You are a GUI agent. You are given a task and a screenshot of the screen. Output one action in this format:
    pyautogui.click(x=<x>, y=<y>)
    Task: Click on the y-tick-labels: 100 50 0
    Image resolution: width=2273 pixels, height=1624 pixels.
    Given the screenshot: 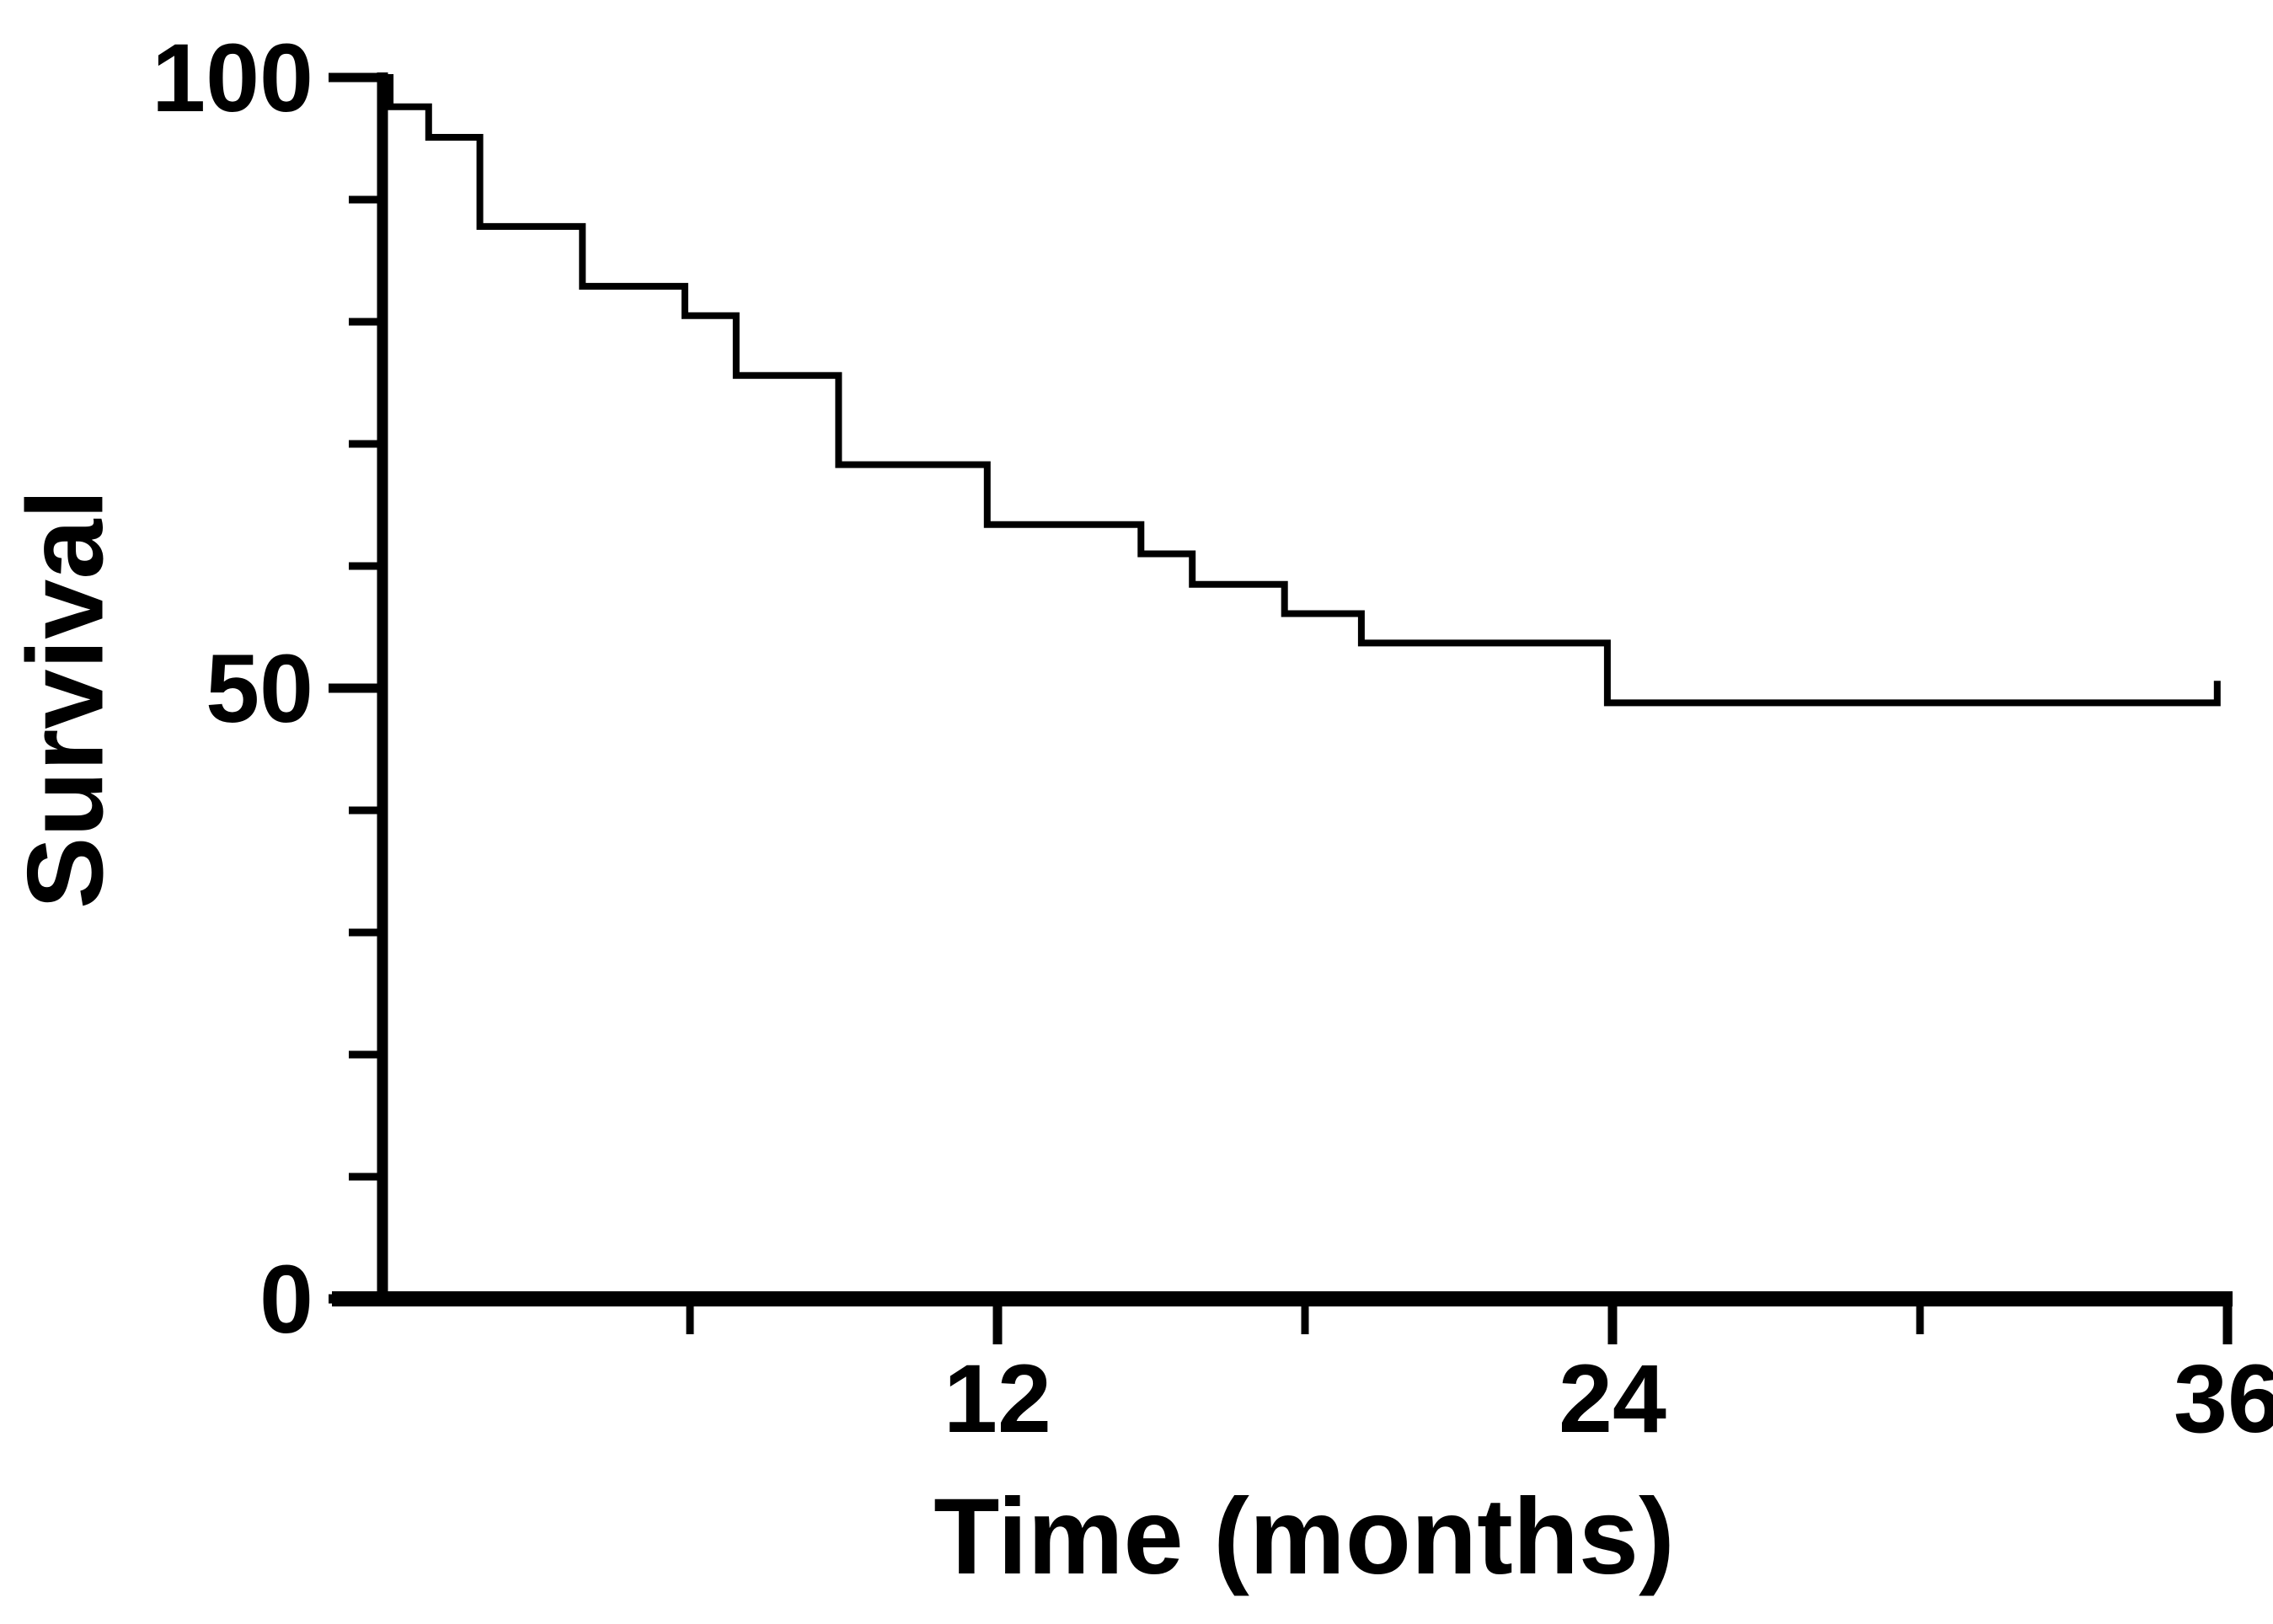 What is the action you would take?
    pyautogui.click(x=232, y=689)
    